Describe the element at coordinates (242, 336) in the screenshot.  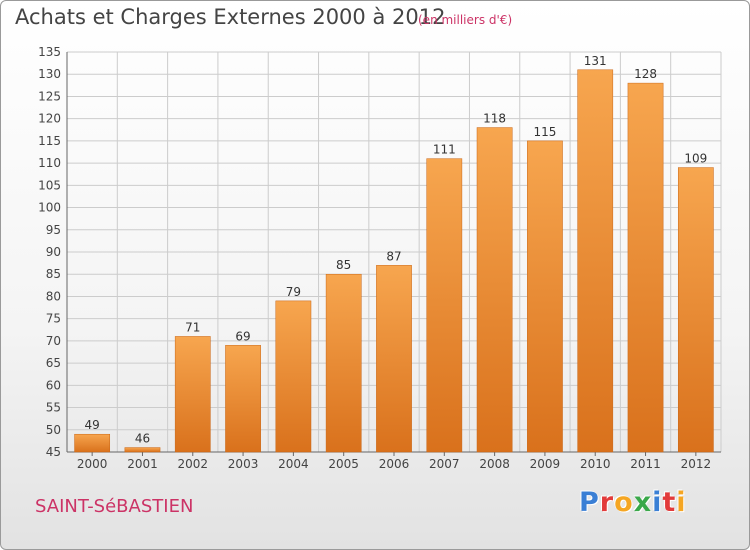
I see `data-label-2003: 69` at that location.